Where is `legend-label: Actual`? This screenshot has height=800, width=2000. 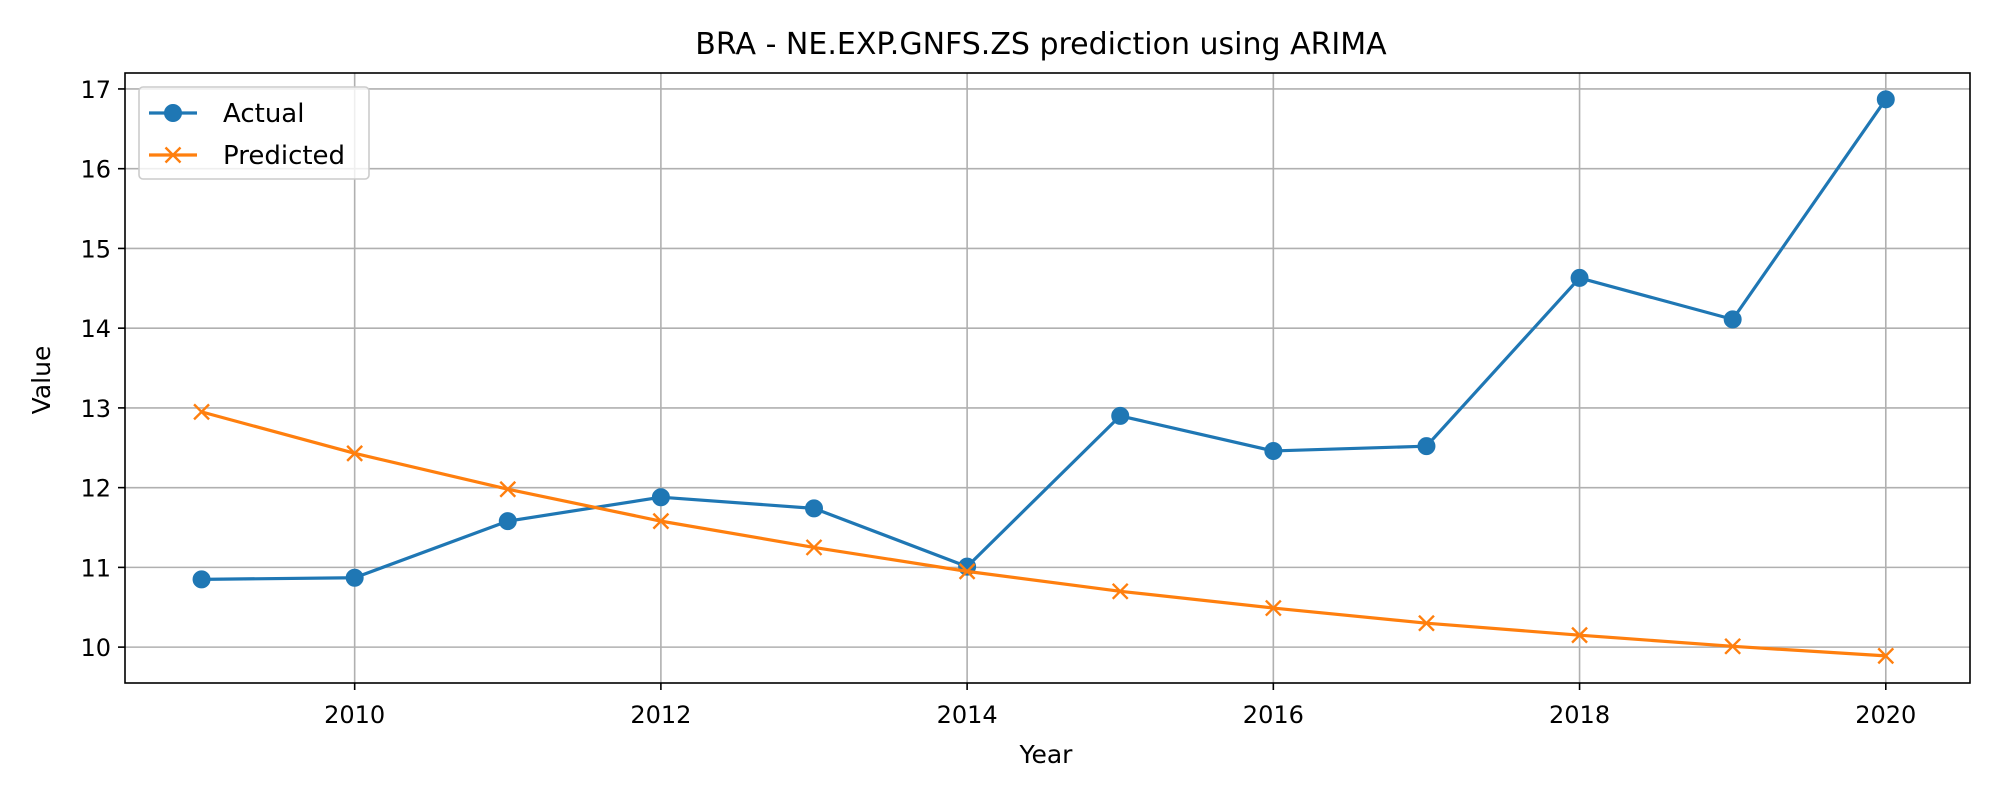
legend-label: Actual is located at coordinates (263, 114).